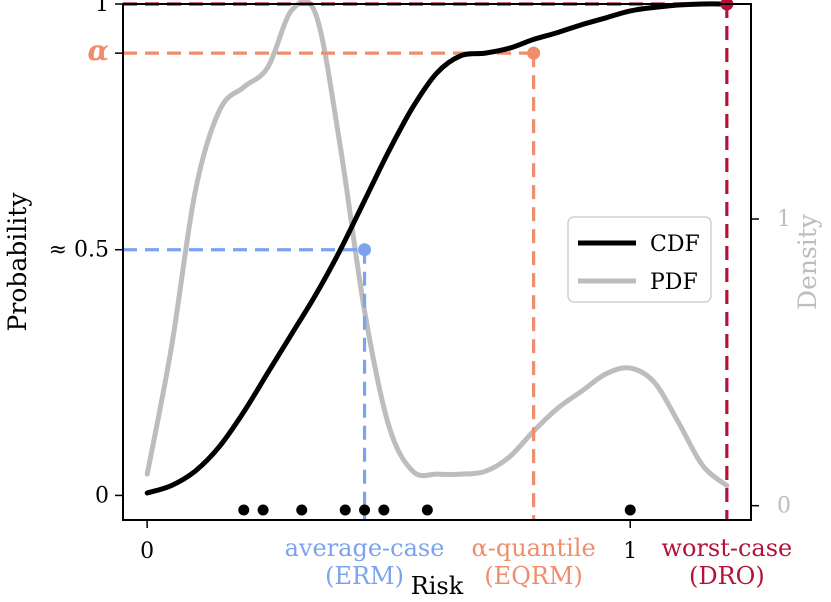 The image size is (831, 602). I want to click on annotation-sublabel-dro: (DRO), so click(727, 576).